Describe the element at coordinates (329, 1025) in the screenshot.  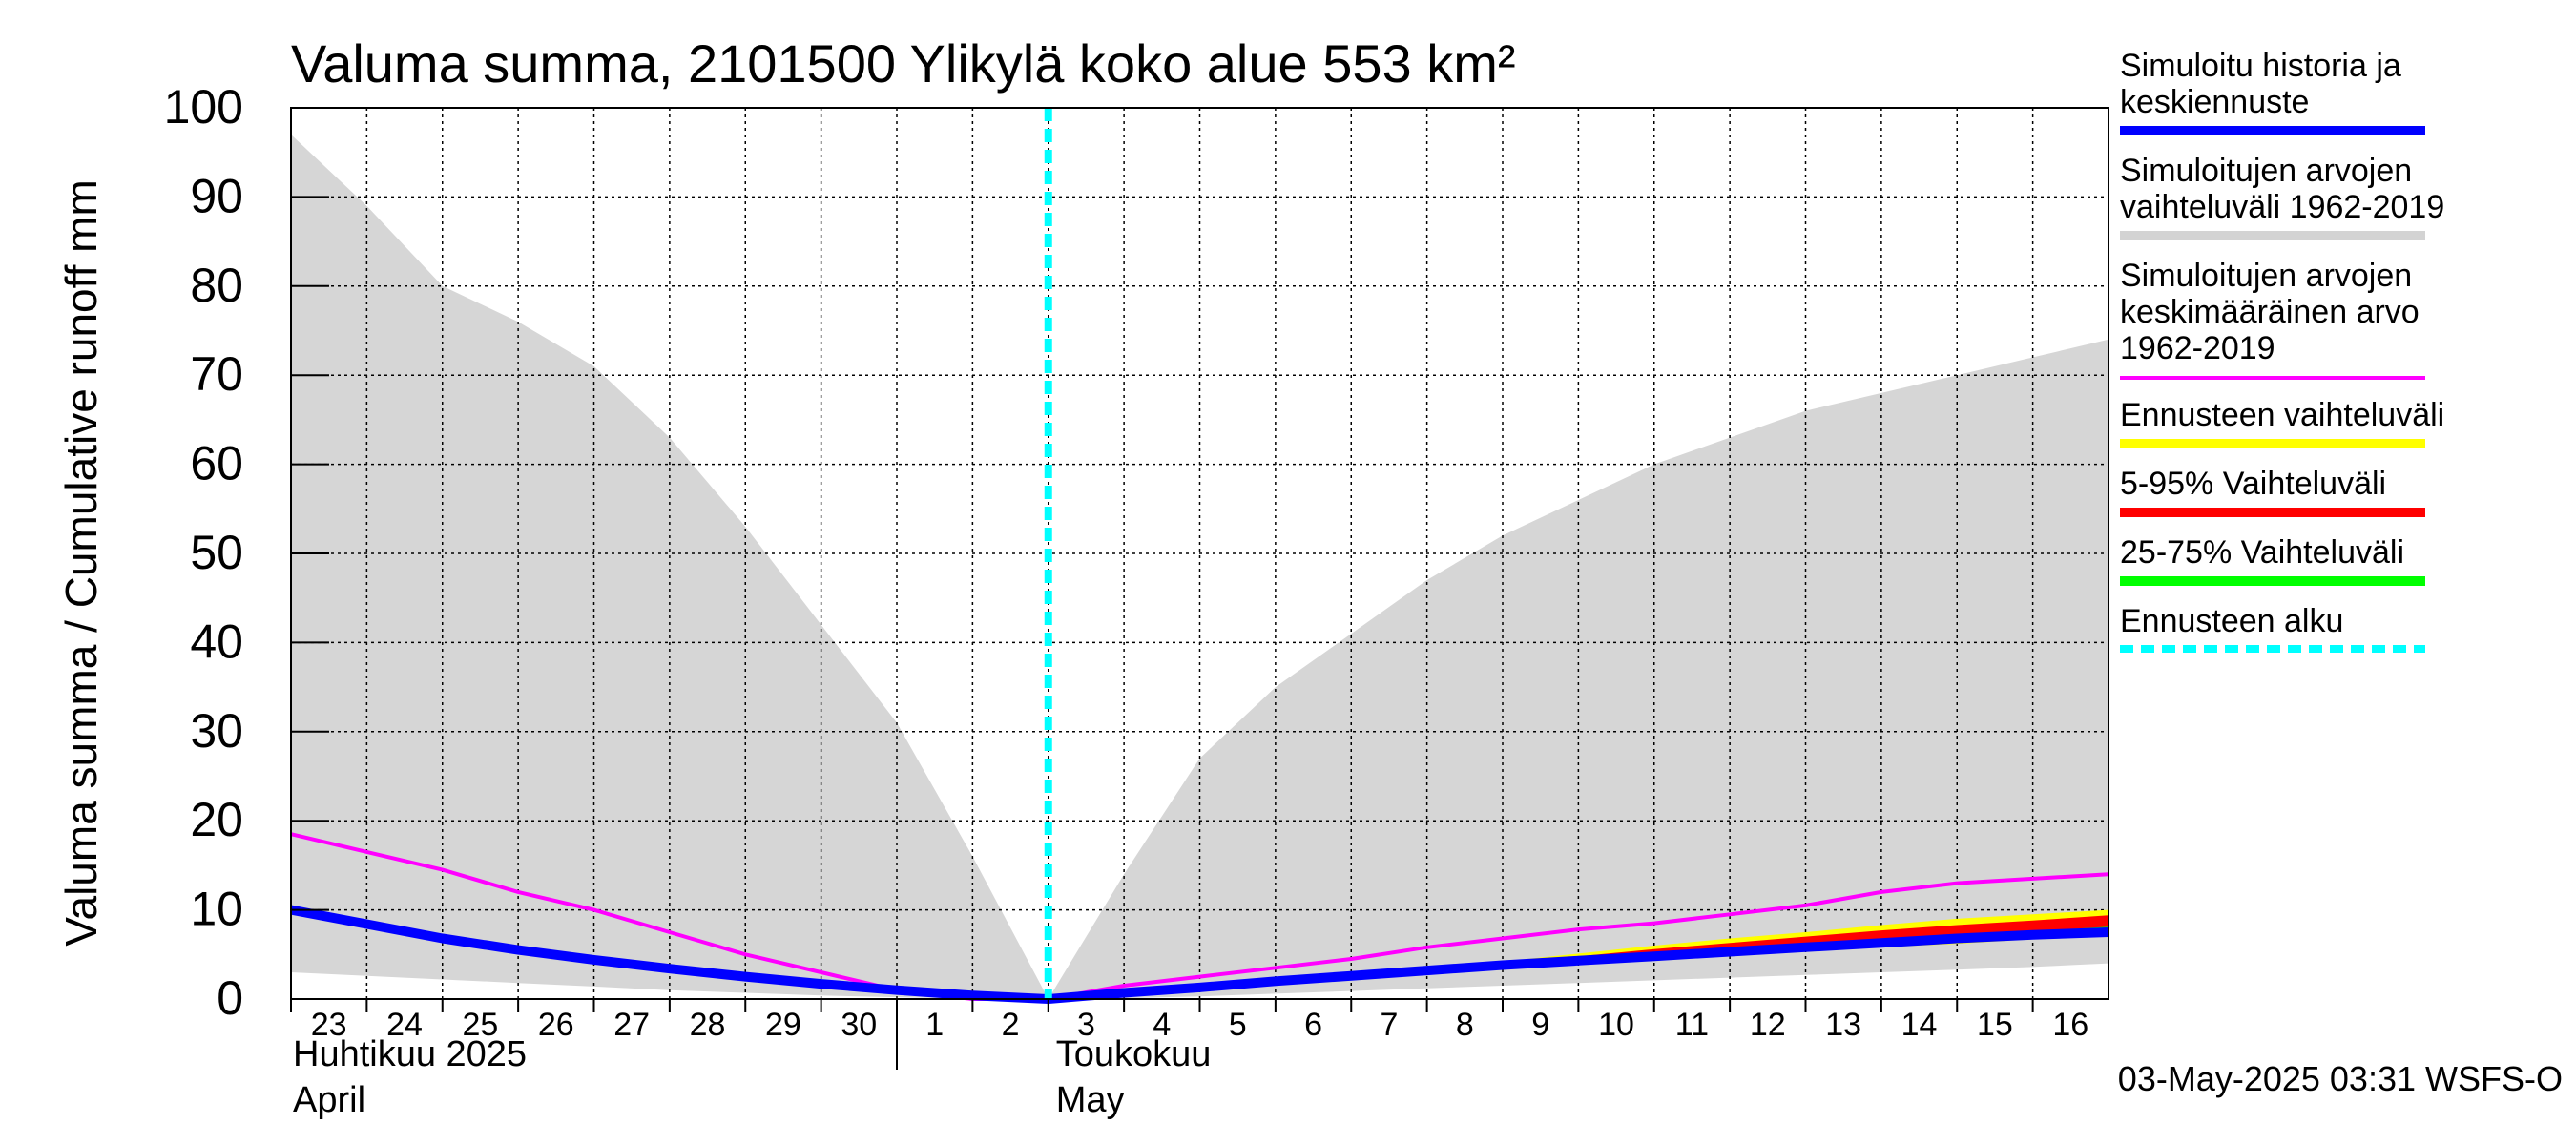
I see `x-tick-label: 23` at that location.